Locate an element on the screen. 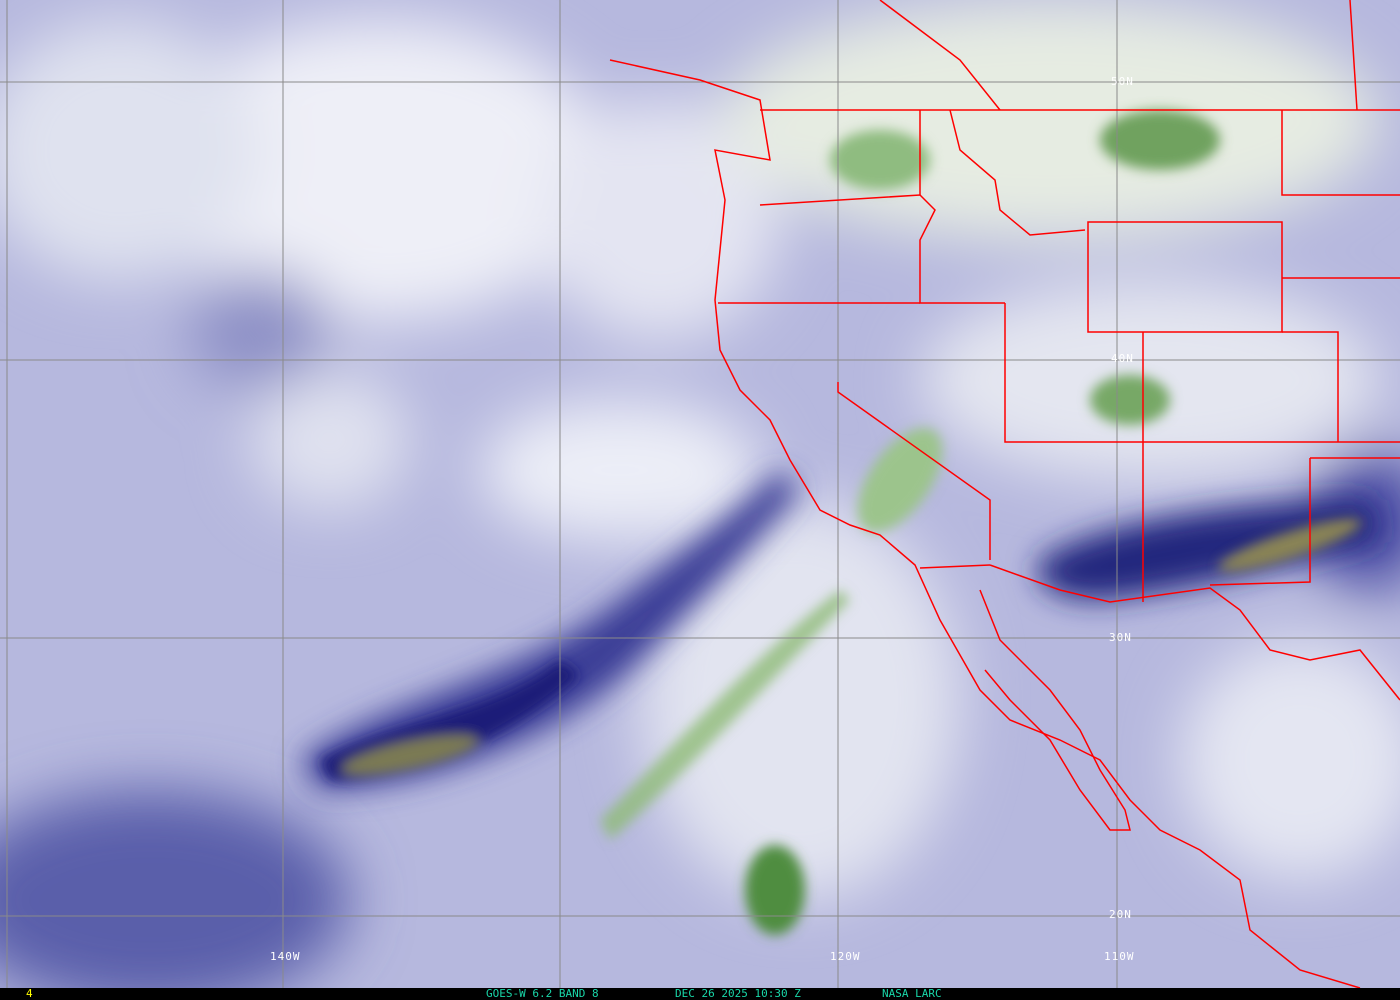 The image size is (1400, 1000). satellite-band: GOES-W 6.2 BAND 8 is located at coordinates (542, 993).